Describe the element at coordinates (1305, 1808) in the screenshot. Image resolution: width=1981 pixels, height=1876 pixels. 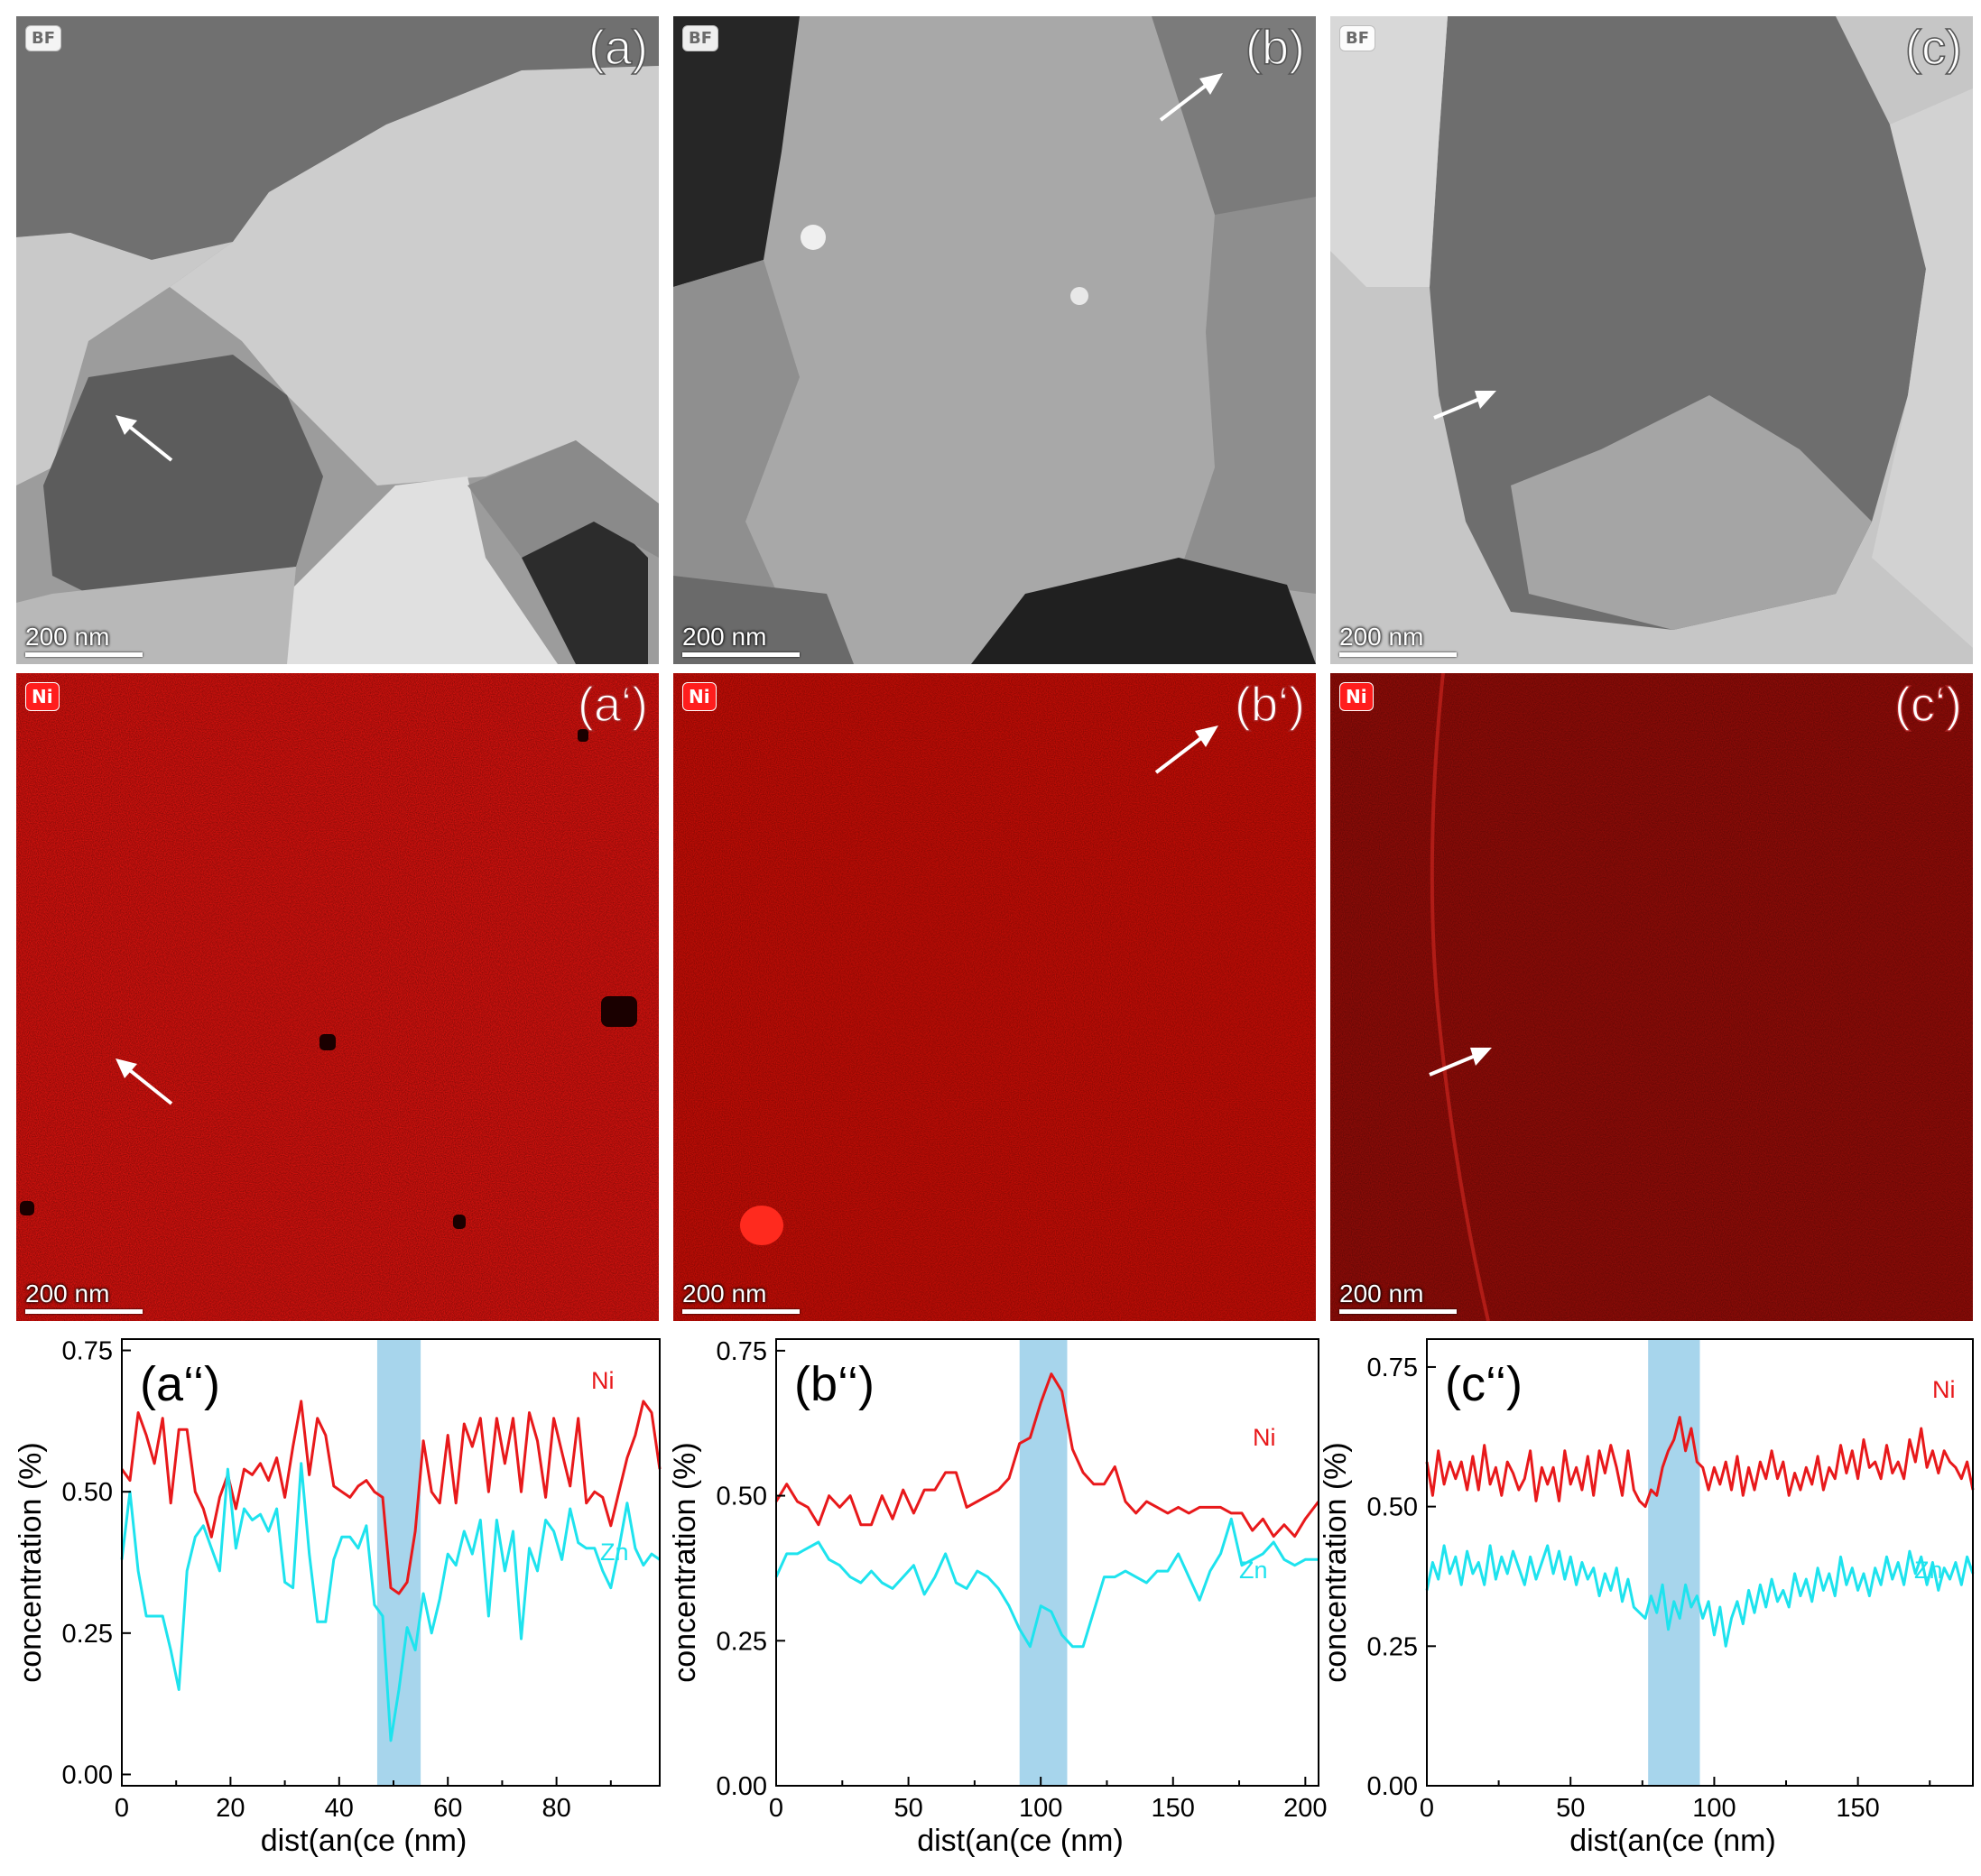
I see `x-tick-label: 200` at that location.